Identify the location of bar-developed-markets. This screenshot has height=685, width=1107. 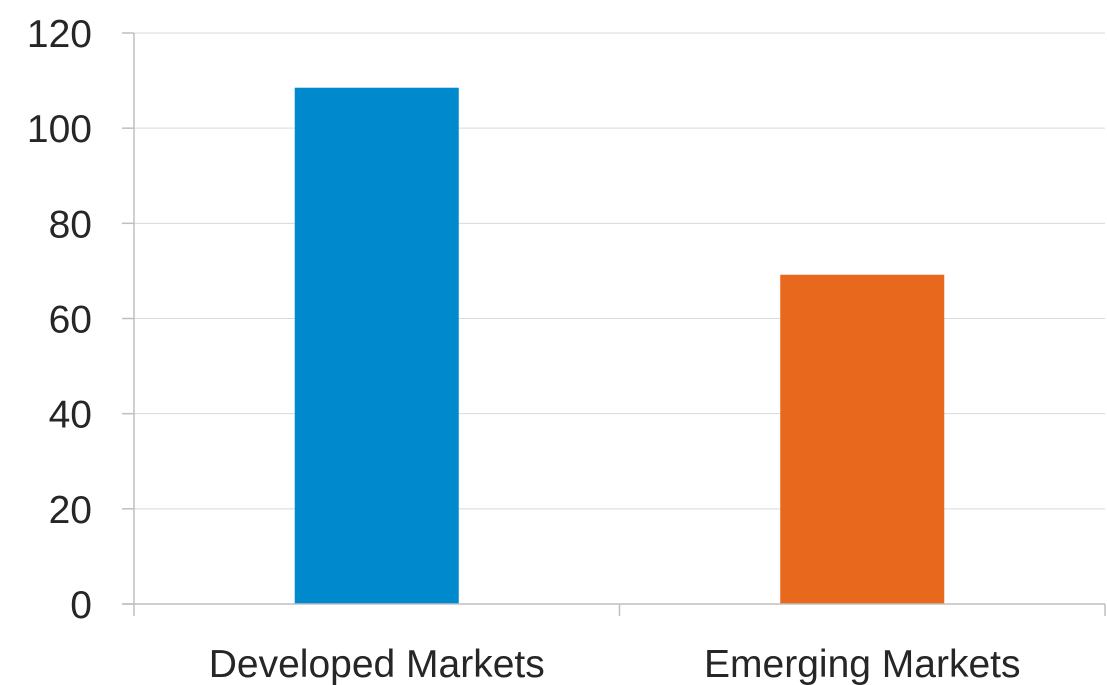
(376, 346).